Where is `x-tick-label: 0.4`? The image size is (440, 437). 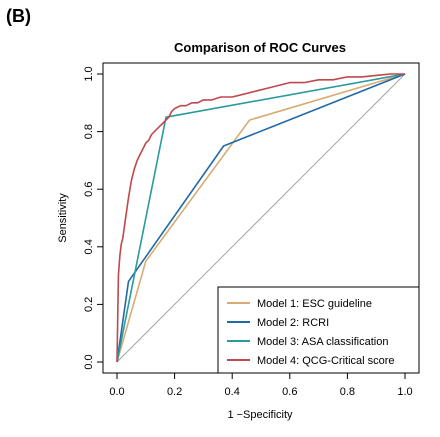
x-tick-label: 0.4 is located at coordinates (232, 392).